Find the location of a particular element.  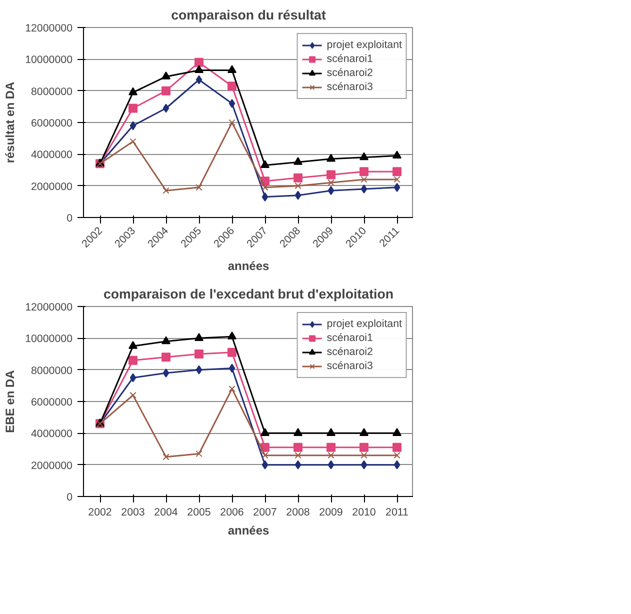

x-tick-label: 2004 is located at coordinates (166, 512).